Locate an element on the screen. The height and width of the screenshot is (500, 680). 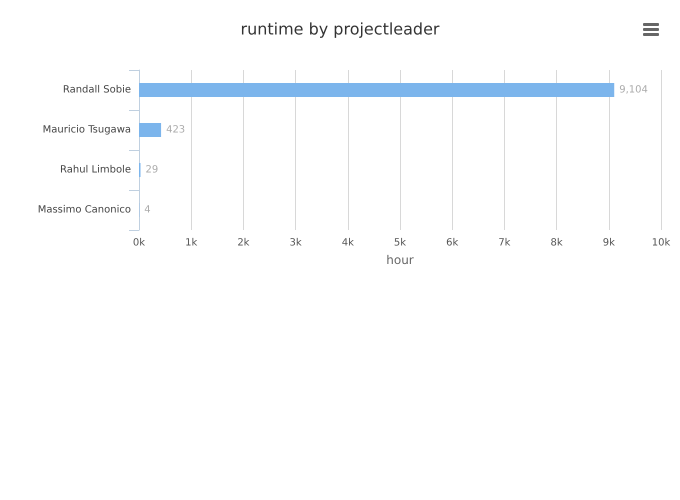
x-axis-title: hour is located at coordinates (400, 260).